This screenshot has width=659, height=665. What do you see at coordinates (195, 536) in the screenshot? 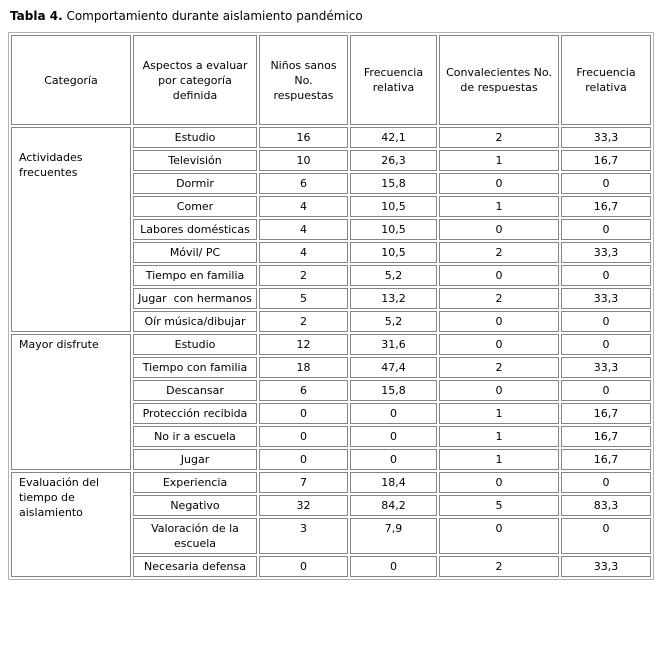
I see `aspect-cell: Valoración de la escuela` at bounding box center [195, 536].